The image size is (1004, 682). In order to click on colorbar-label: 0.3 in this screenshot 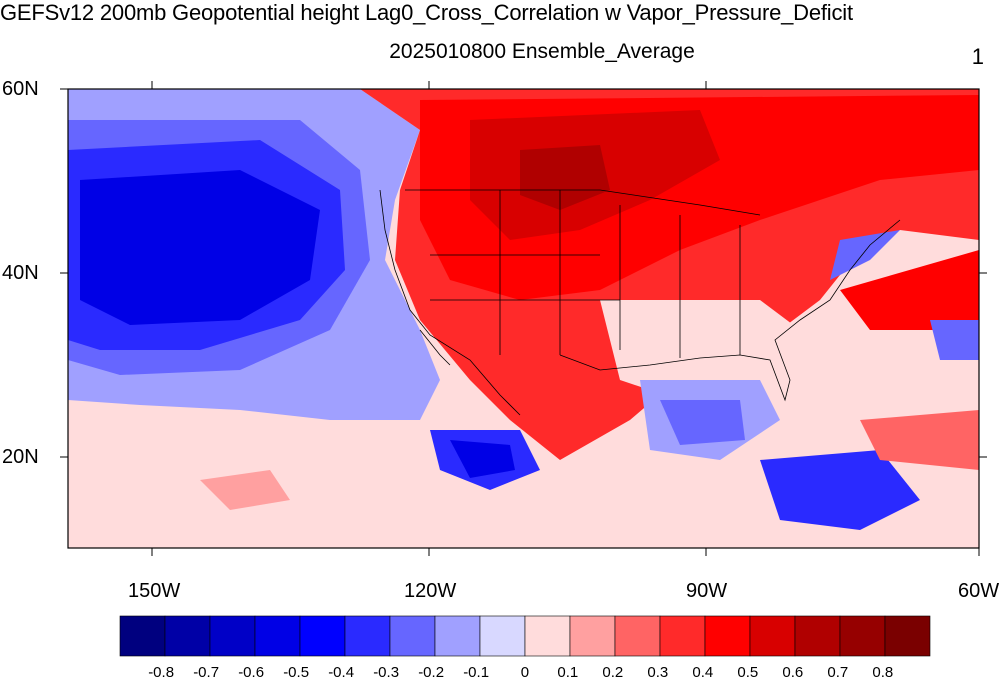, I will do `click(658, 672)`.